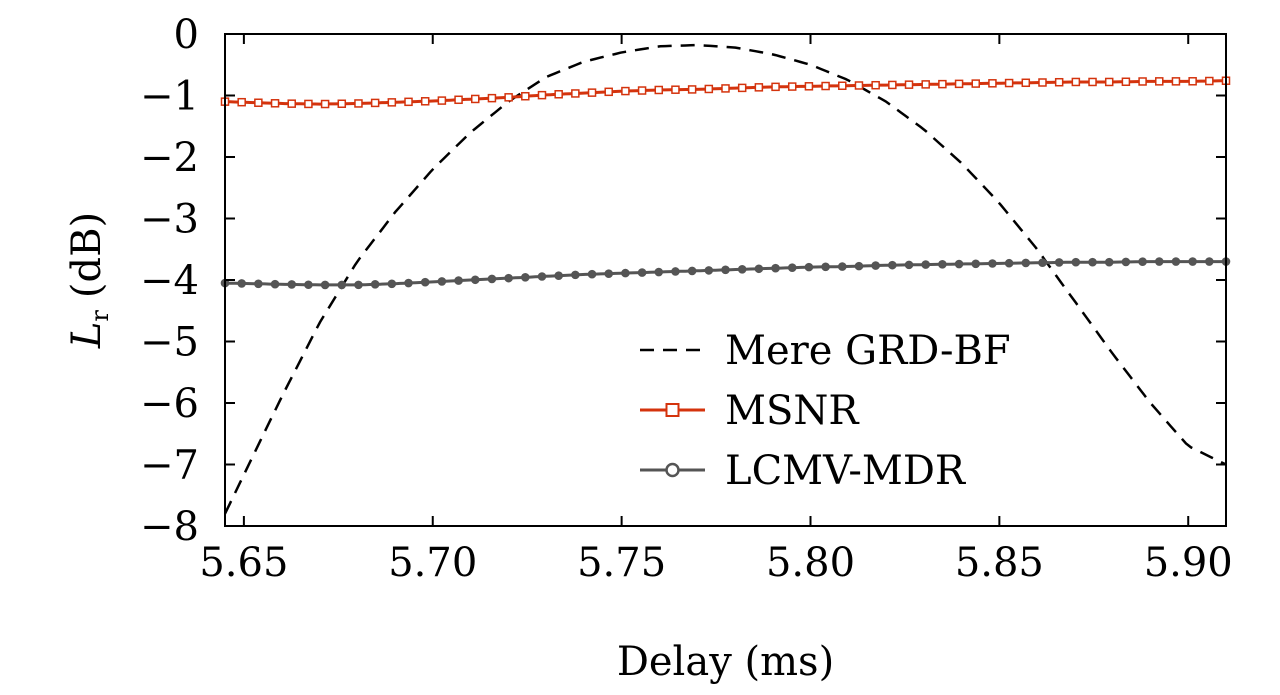  I want to click on y-axis-label: Lr (dB), so click(89, 280).